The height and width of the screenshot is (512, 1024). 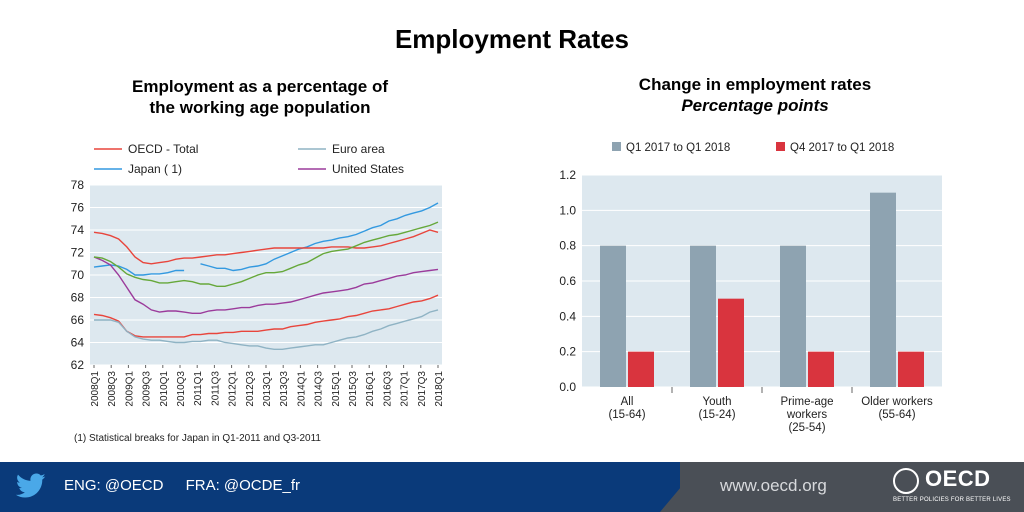 What do you see at coordinates (260, 86) in the screenshot?
I see `left-chart-title-line1: Employment as a percentage of` at bounding box center [260, 86].